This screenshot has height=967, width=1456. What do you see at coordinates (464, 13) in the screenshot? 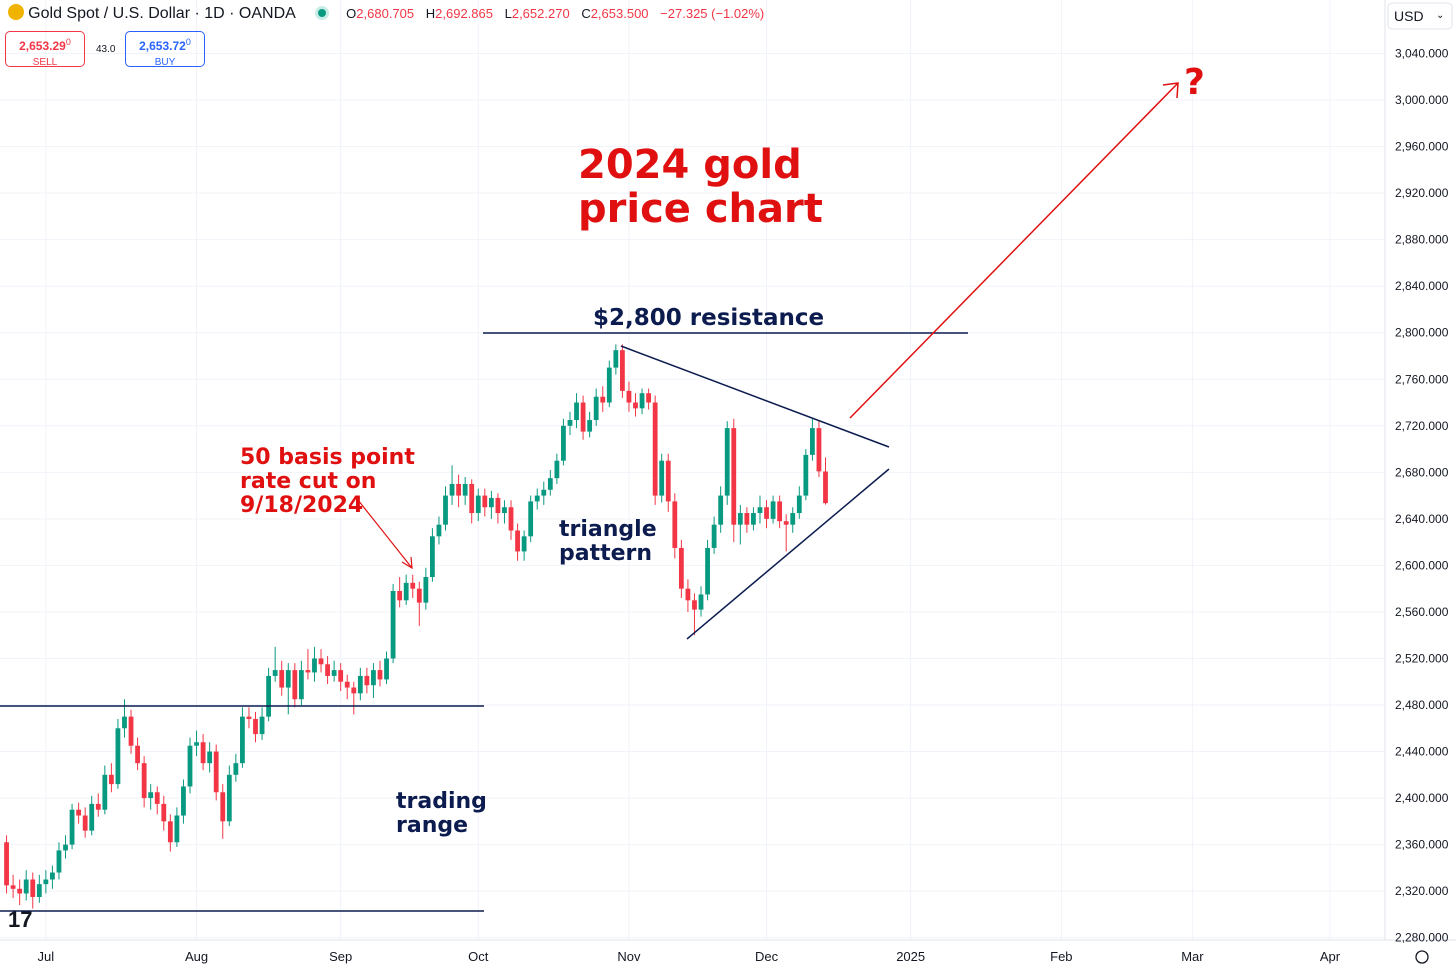
I see `ohlc-value: 2,692.865` at bounding box center [464, 13].